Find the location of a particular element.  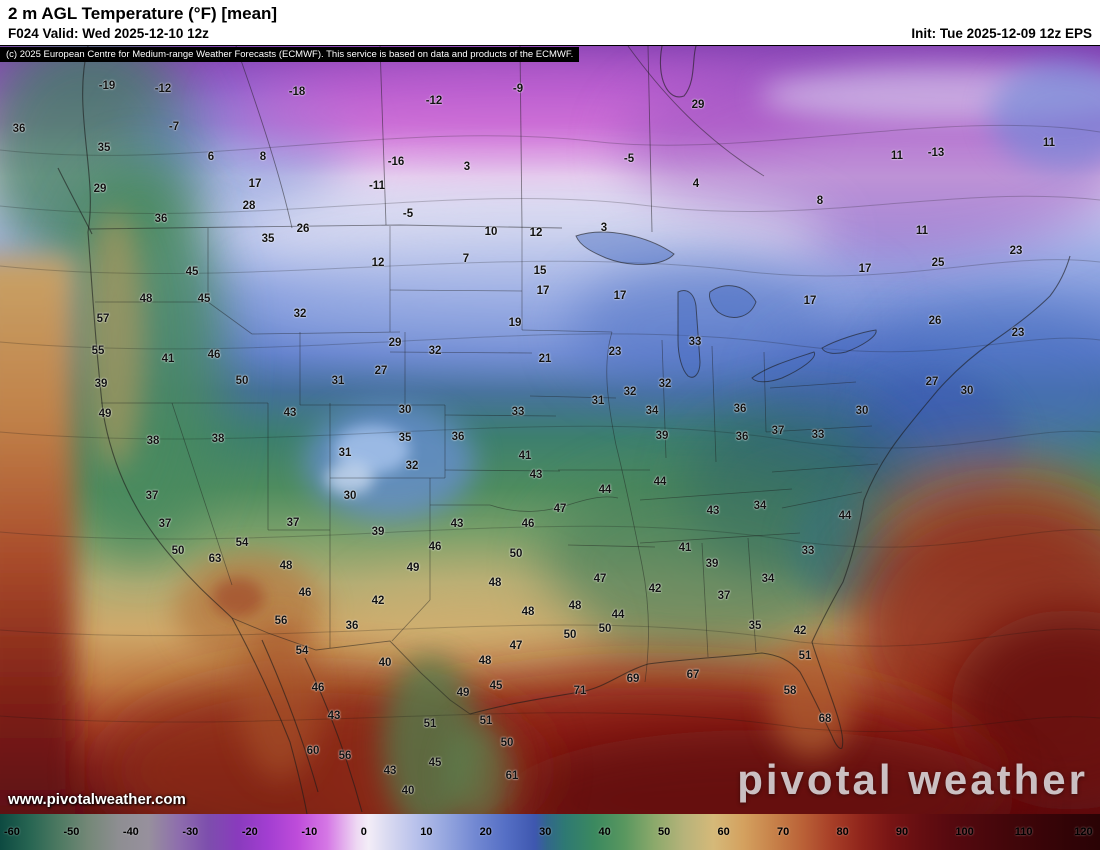

valid-time: F024 Valid: Wed 2025-12-10 12z is located at coordinates (108, 33).